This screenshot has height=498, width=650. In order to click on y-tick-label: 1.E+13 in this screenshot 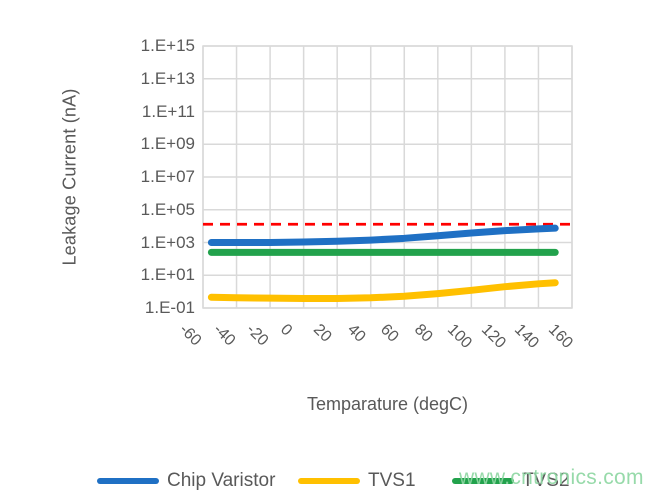, I will do `click(167, 78)`.